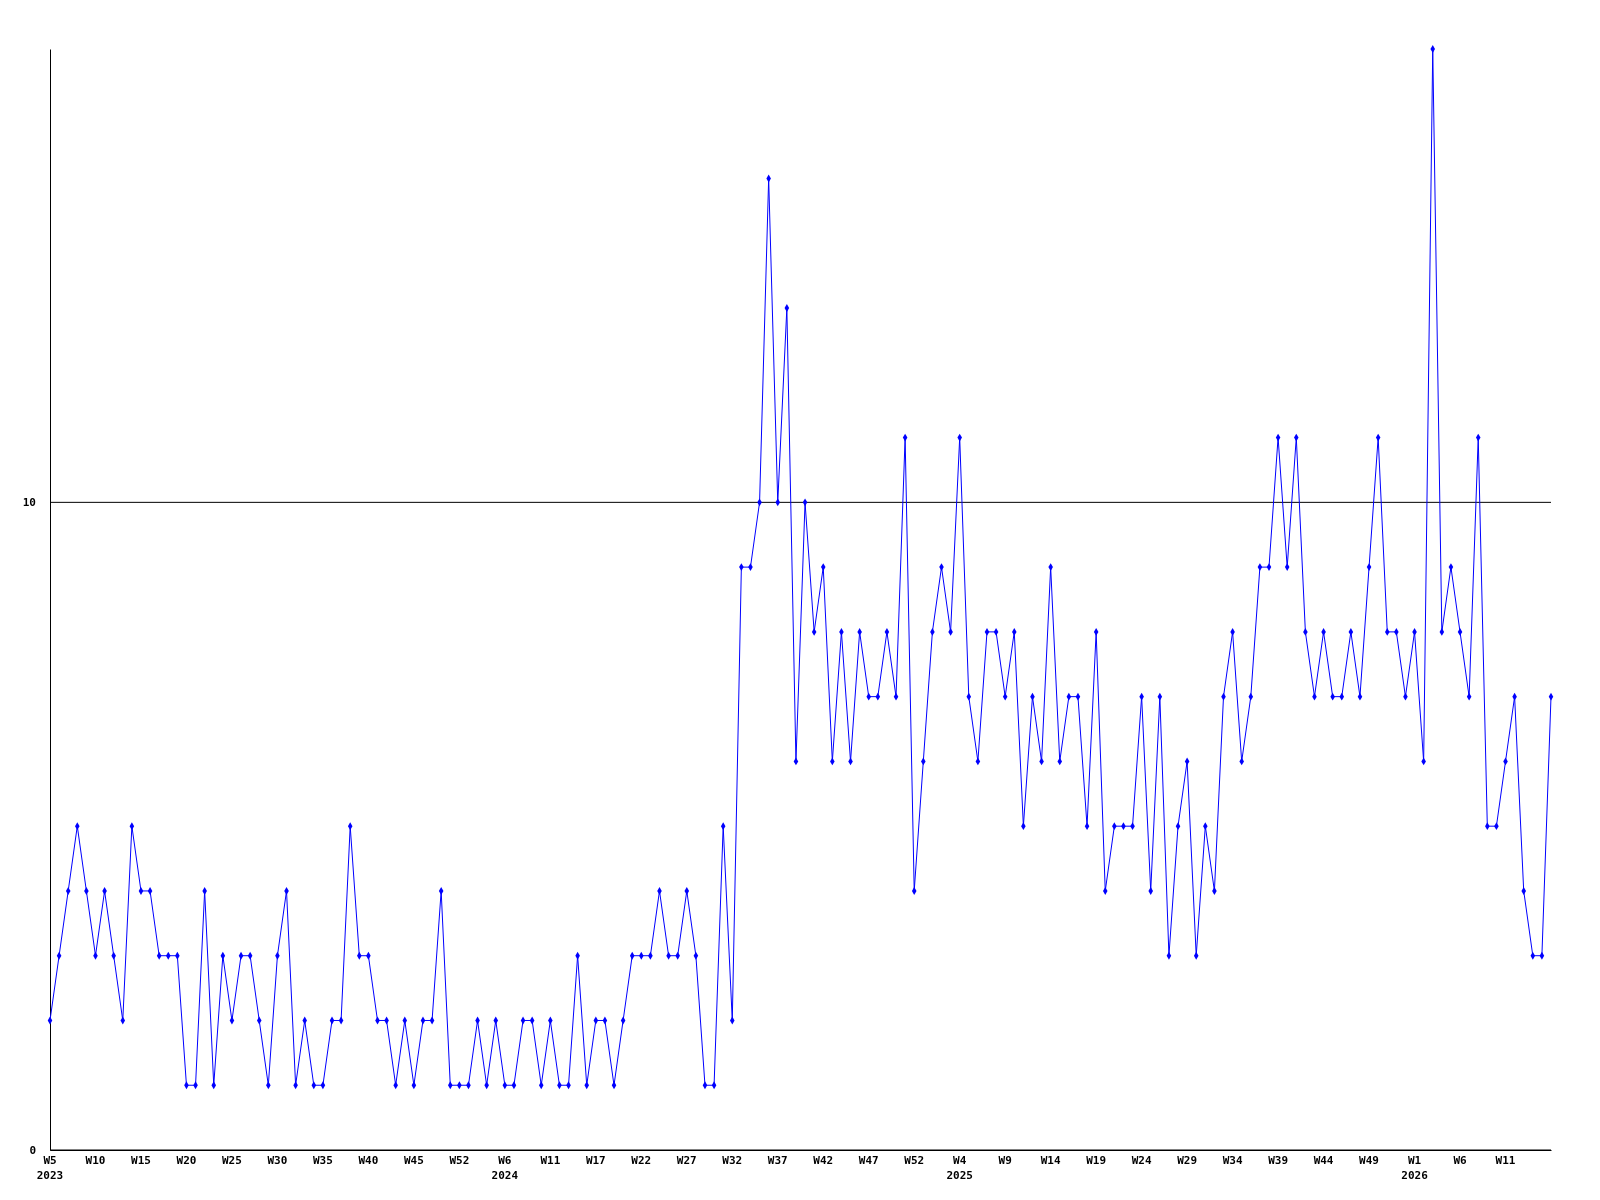 Image resolution: width=1600 pixels, height=1200 pixels. What do you see at coordinates (595, 1160) in the screenshot?
I see `x-tick-label: W17` at bounding box center [595, 1160].